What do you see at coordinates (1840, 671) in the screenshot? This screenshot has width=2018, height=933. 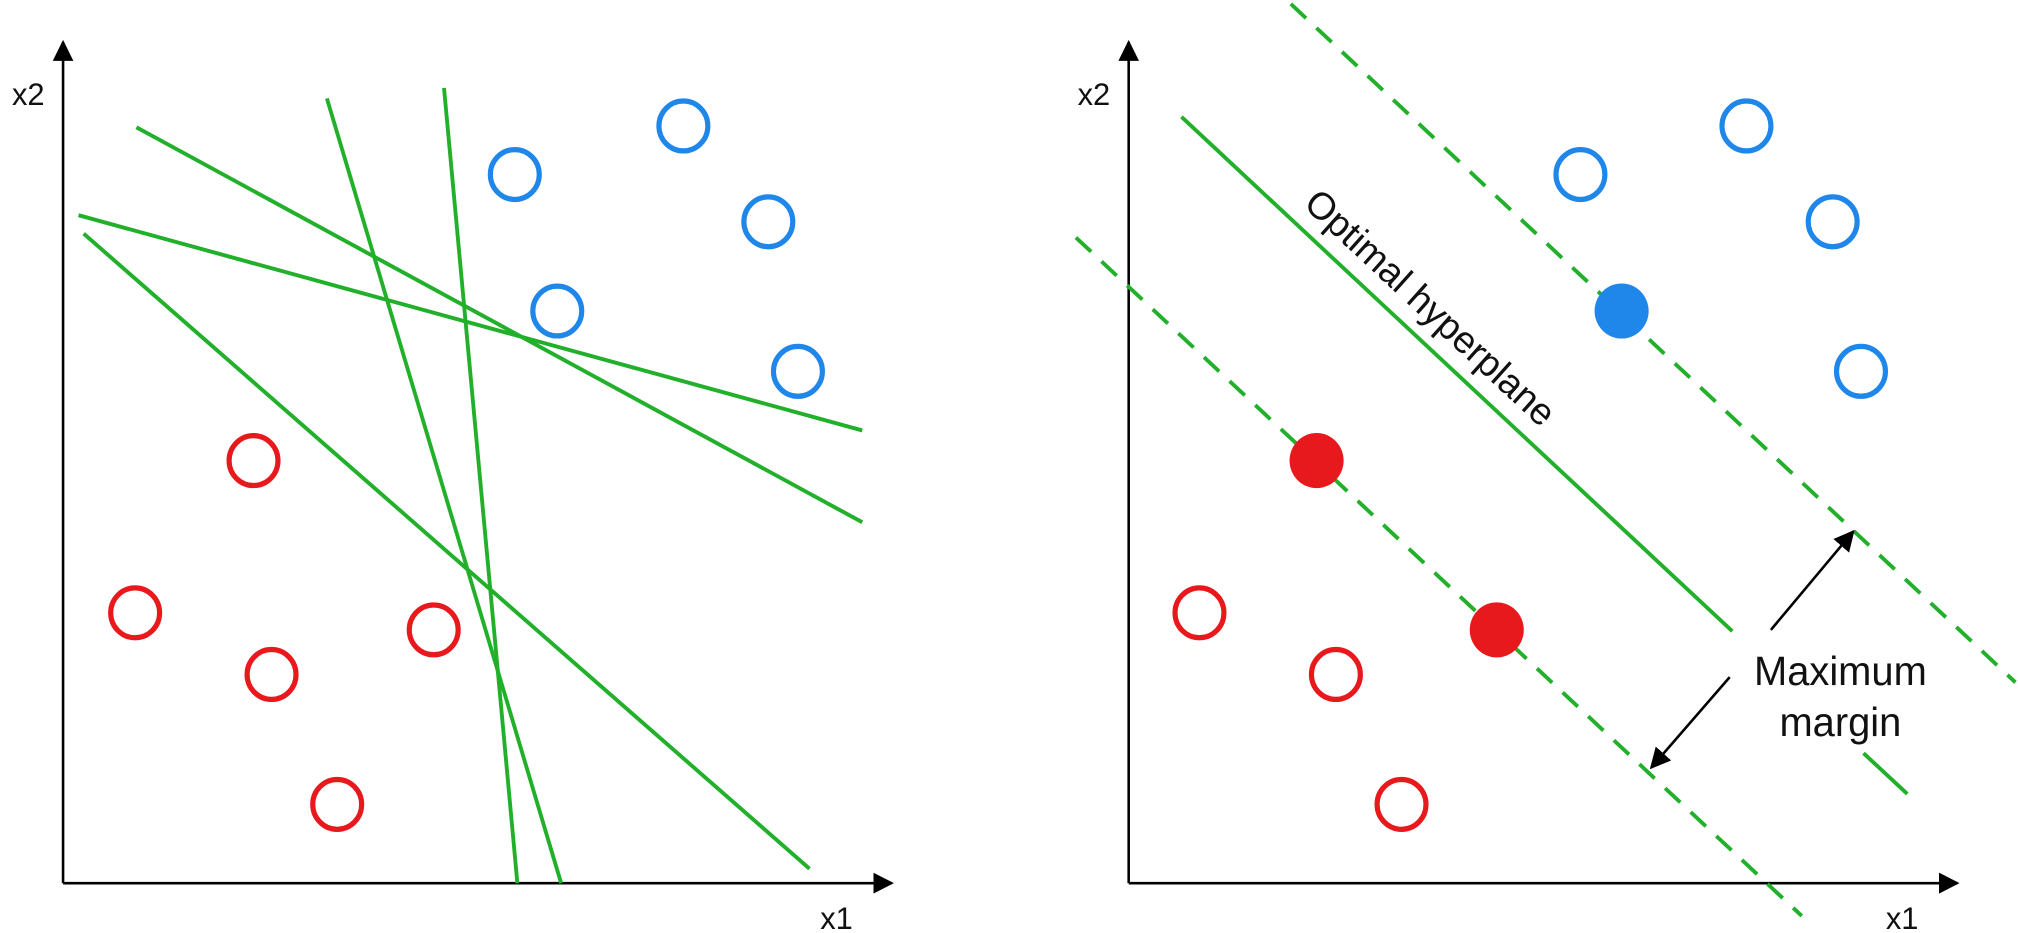 I see `margin-label: Maximum` at bounding box center [1840, 671].